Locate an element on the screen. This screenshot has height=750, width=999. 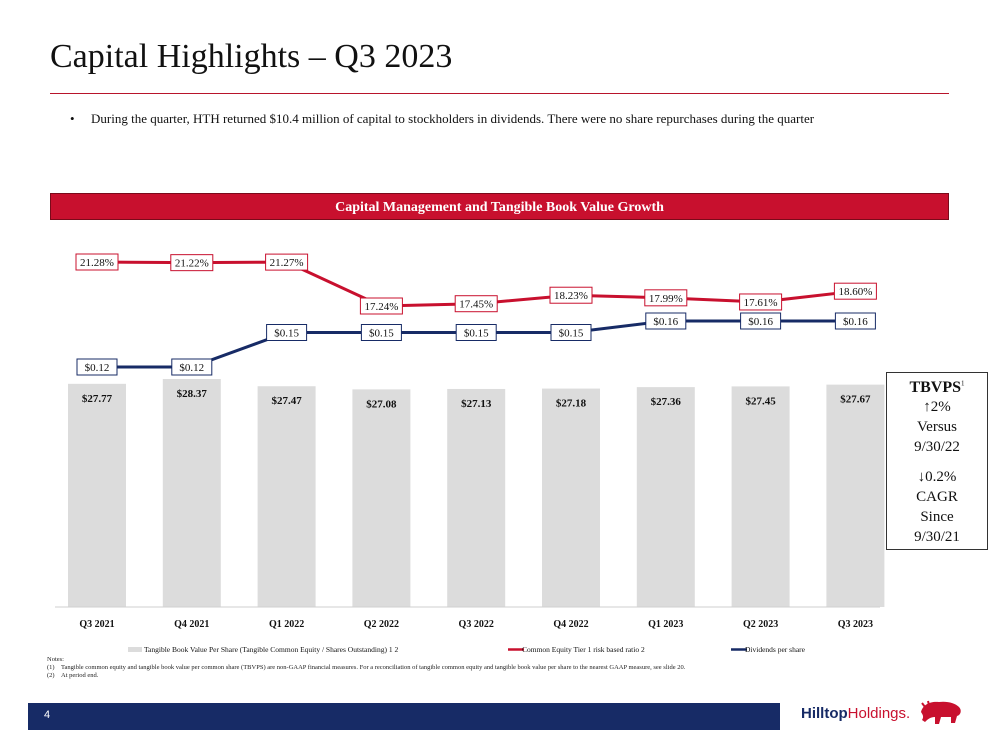
cet1-data-label: 17.45% is located at coordinates (476, 305).